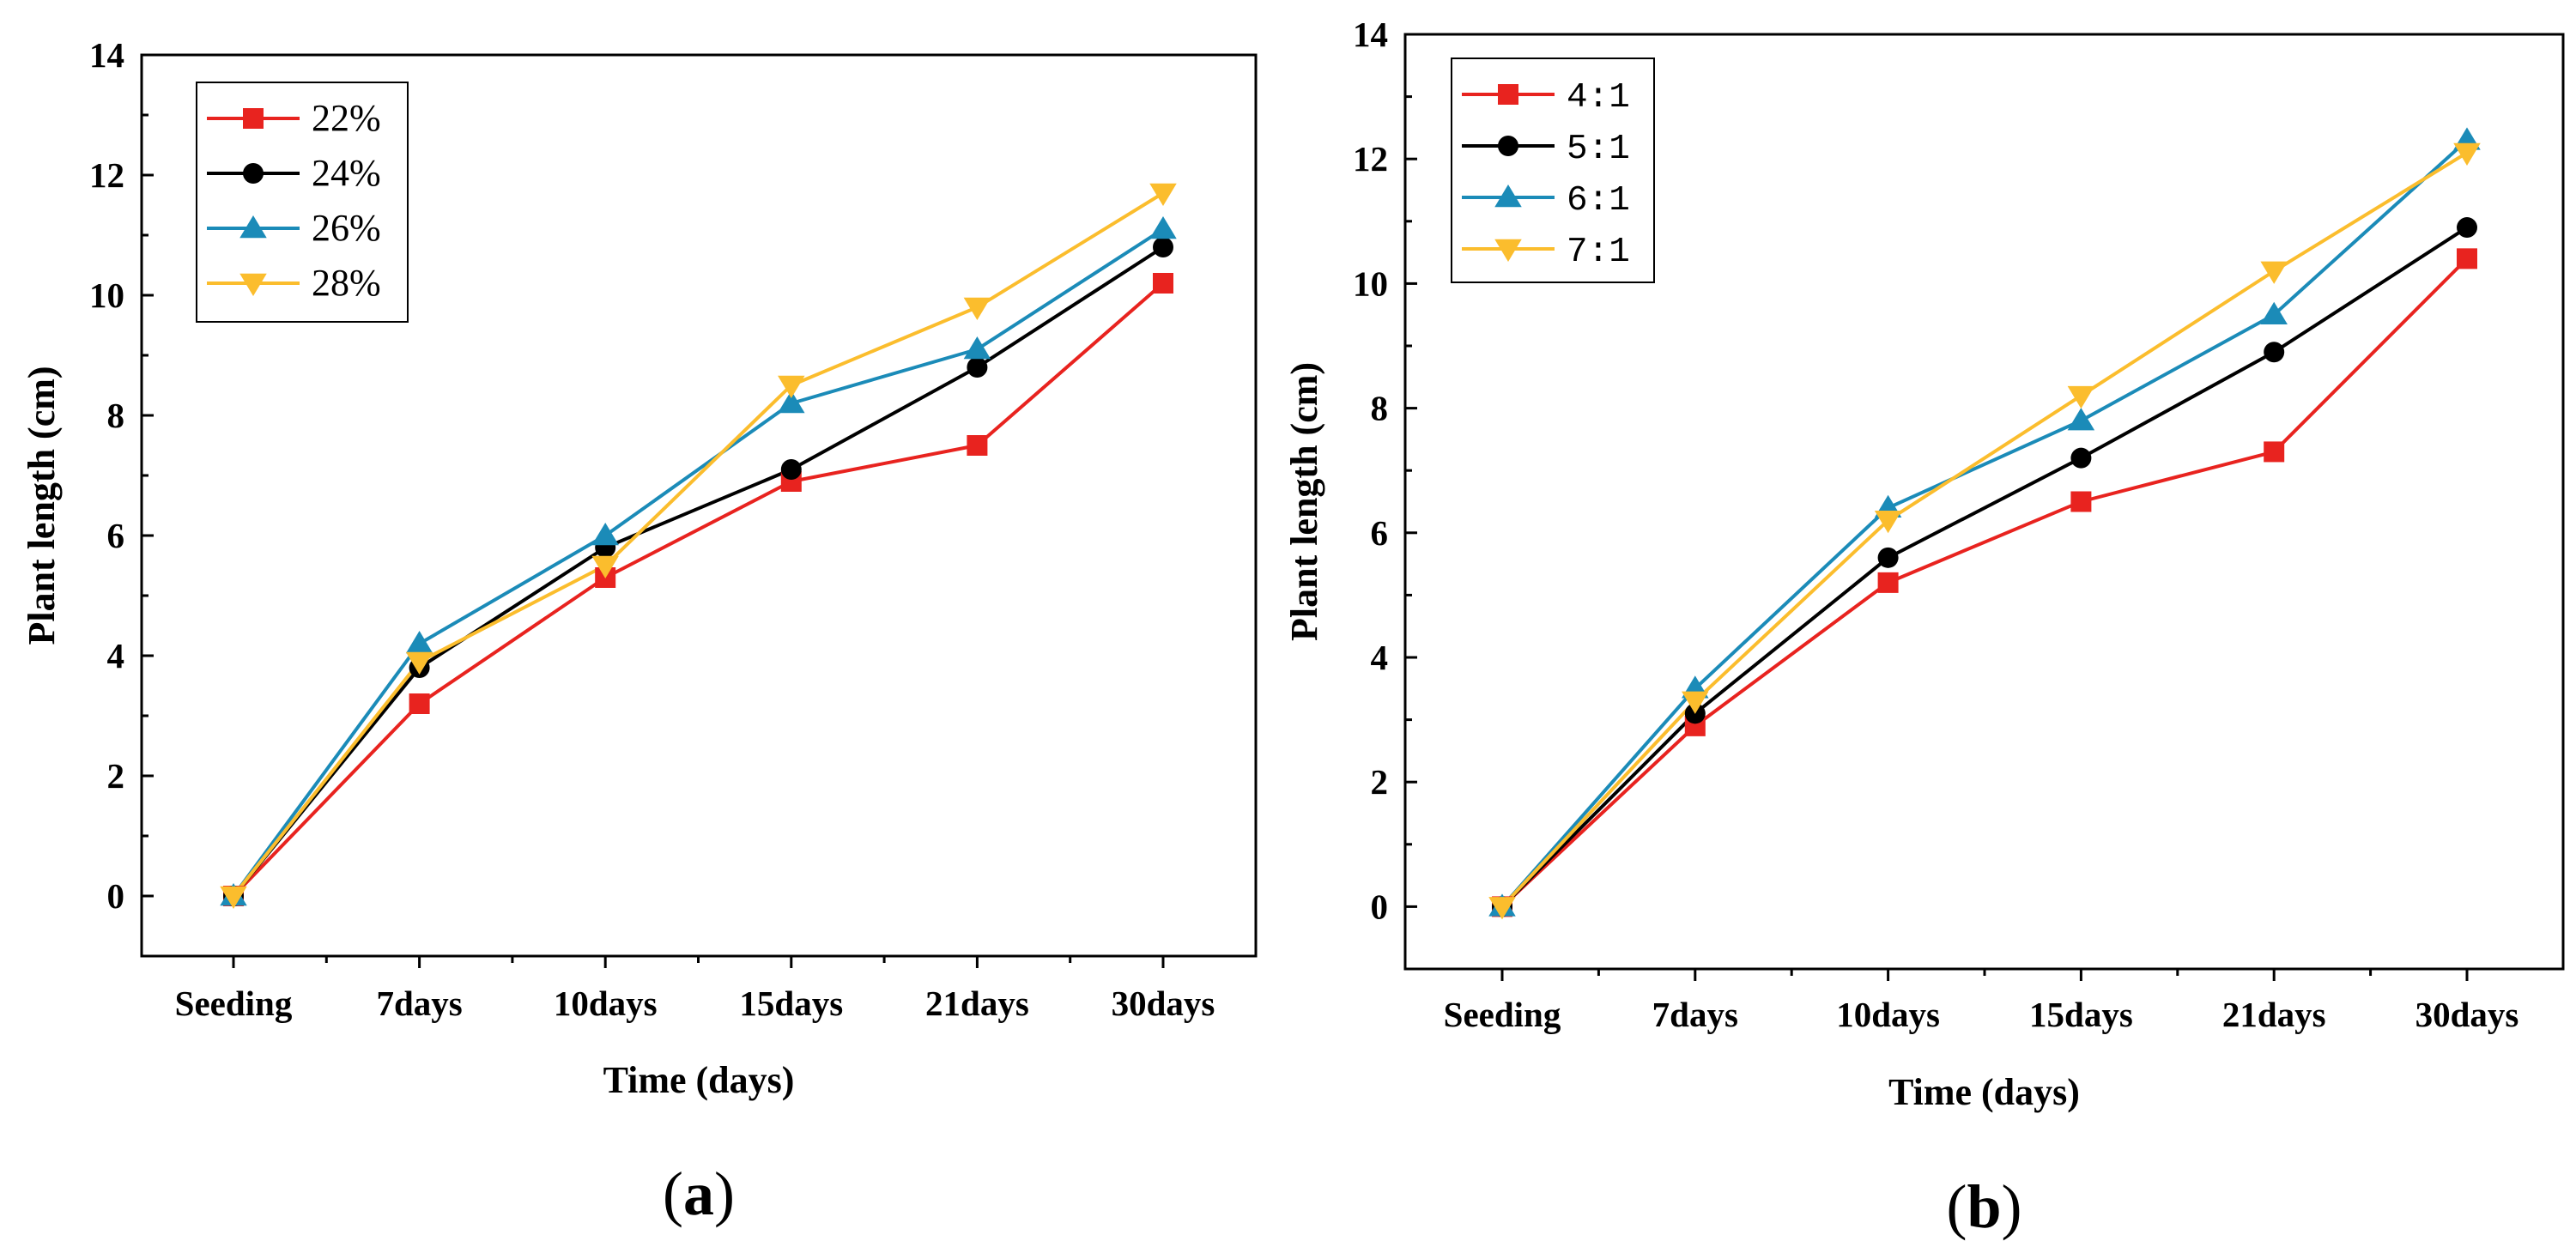 The height and width of the screenshot is (1241, 2576). I want to click on y-axis: 0 2 4 6 8 10 12 14, so click(121, 475).